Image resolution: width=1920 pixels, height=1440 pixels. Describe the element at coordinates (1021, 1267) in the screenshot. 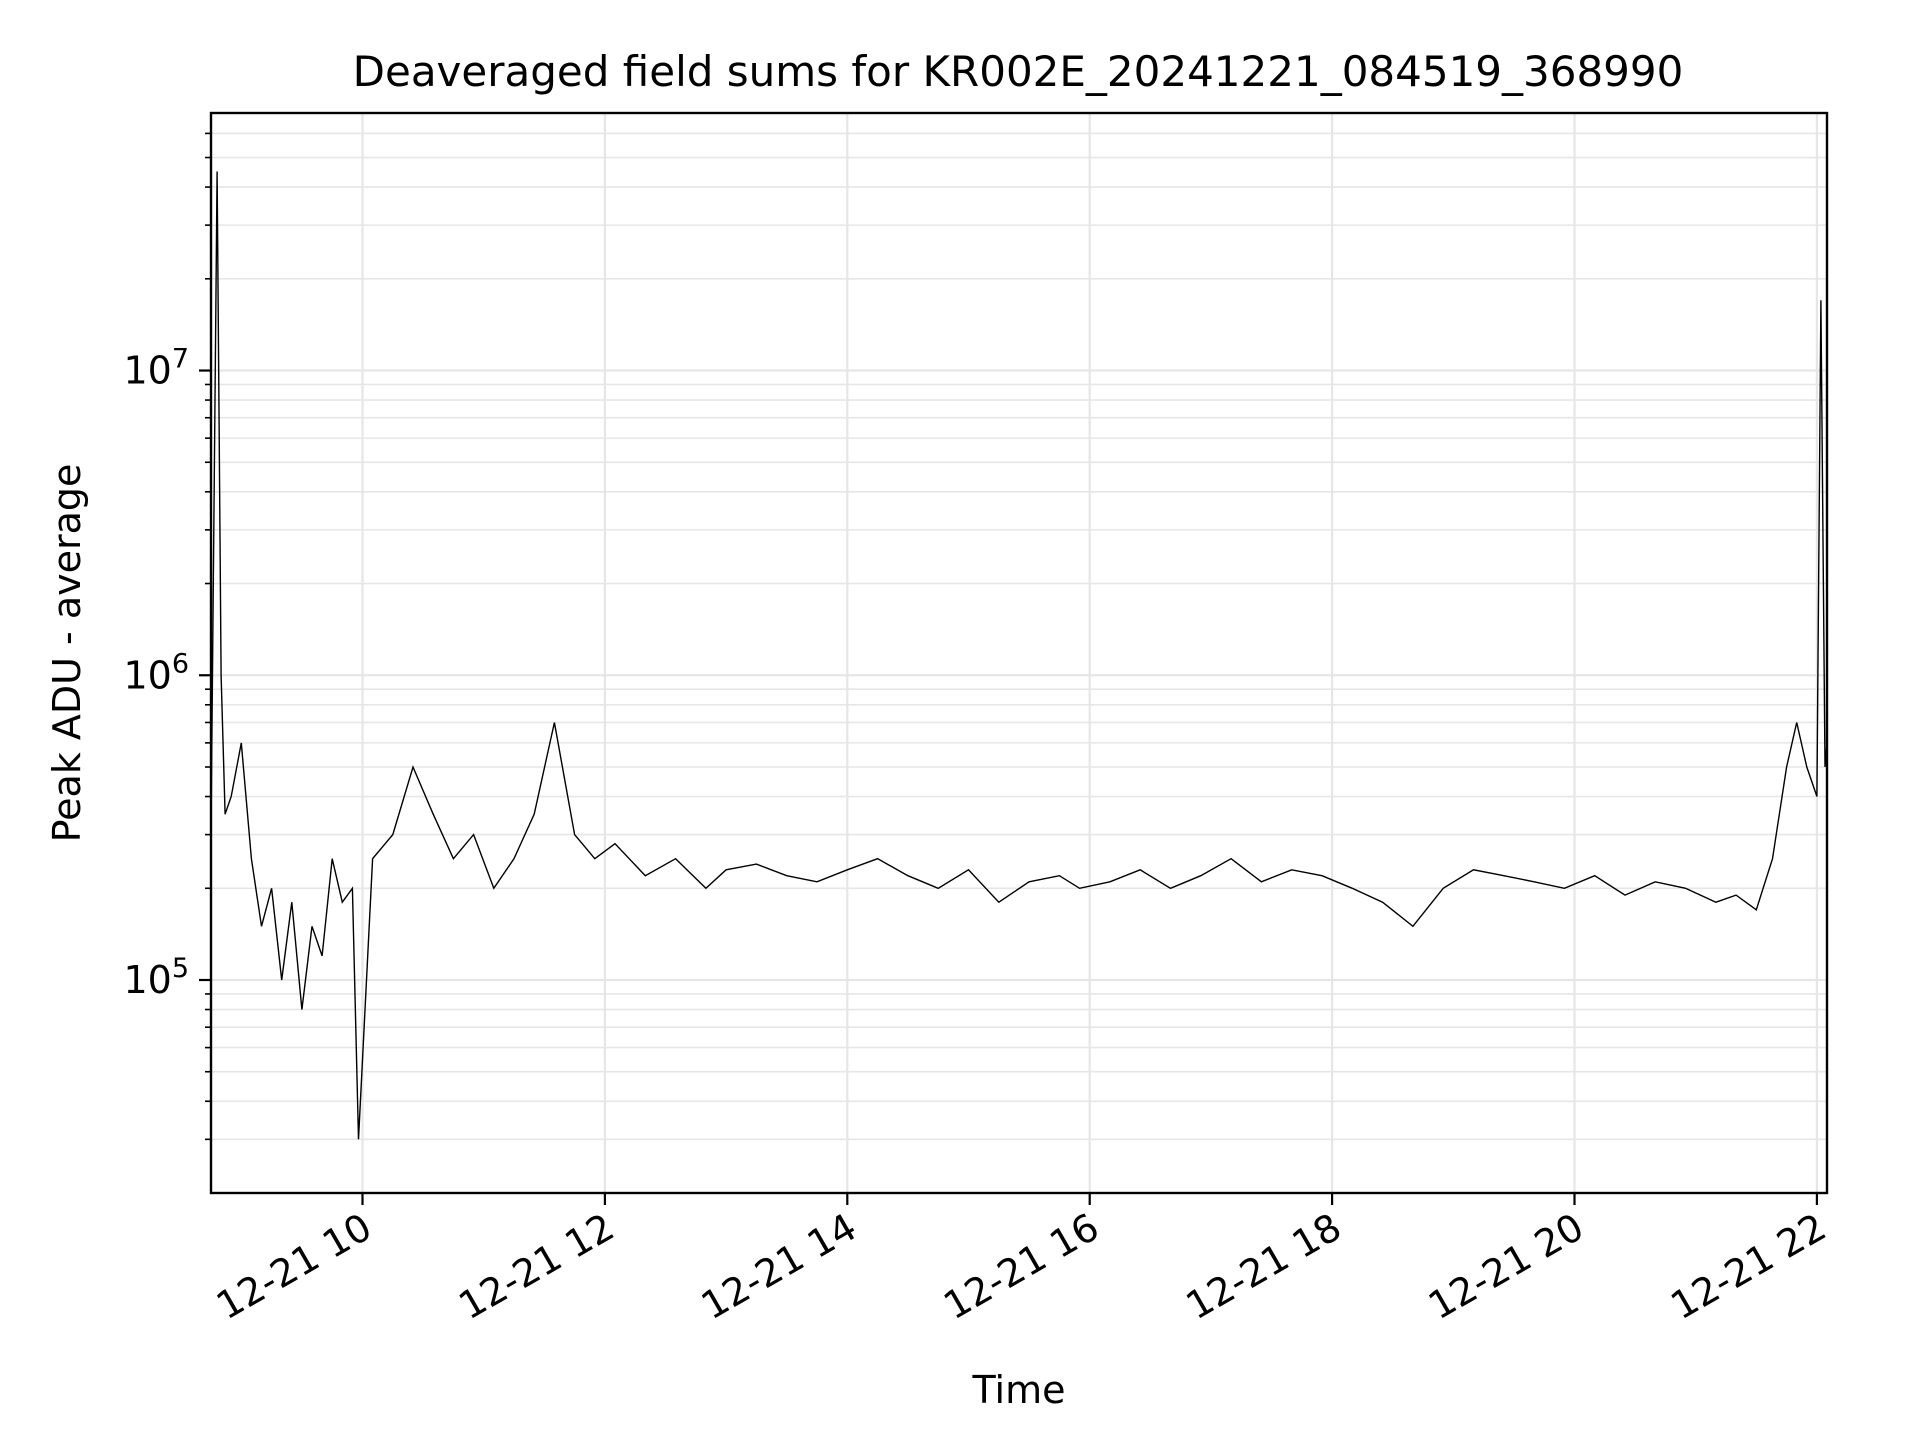

I see `x-tick-label: 12-21 16` at that location.